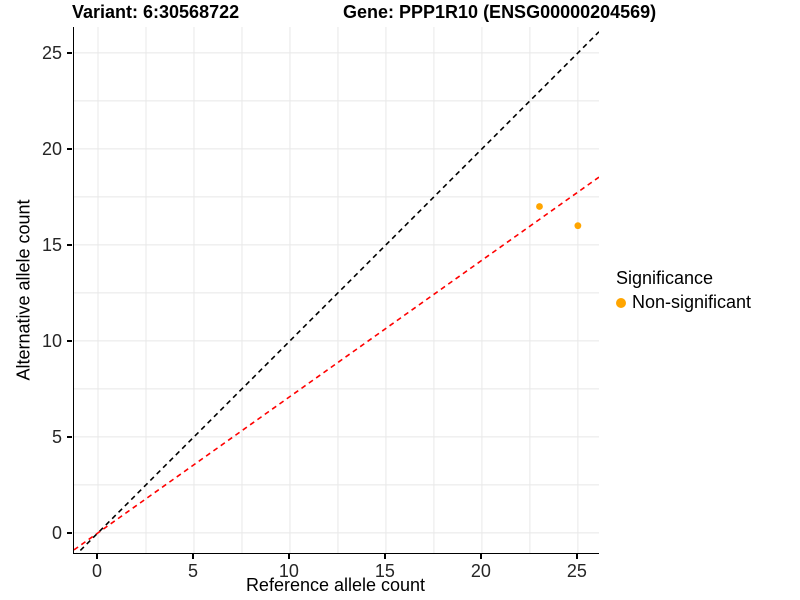 Image resolution: width=800 pixels, height=600 pixels. Describe the element at coordinates (96, 571) in the screenshot. I see `x-tick-label: 0` at that location.